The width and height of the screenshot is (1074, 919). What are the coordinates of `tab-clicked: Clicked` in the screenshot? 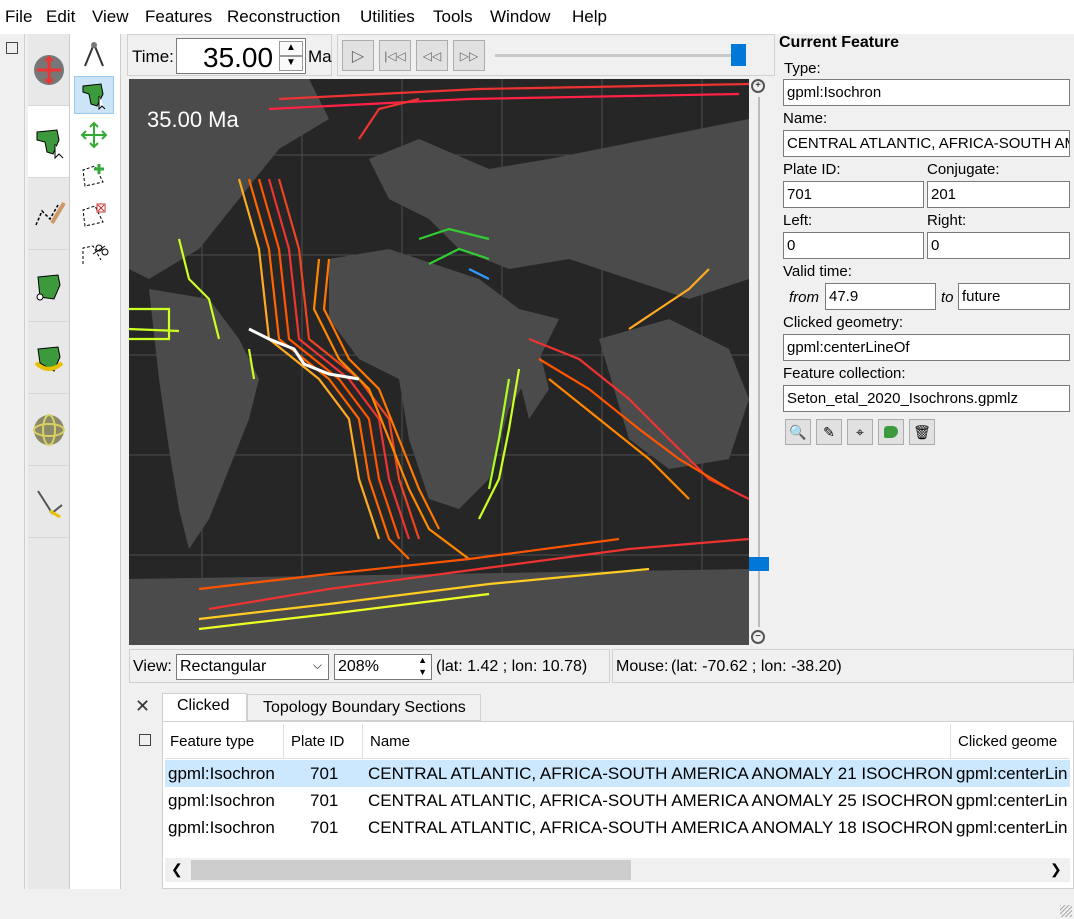 It's located at (204, 707).